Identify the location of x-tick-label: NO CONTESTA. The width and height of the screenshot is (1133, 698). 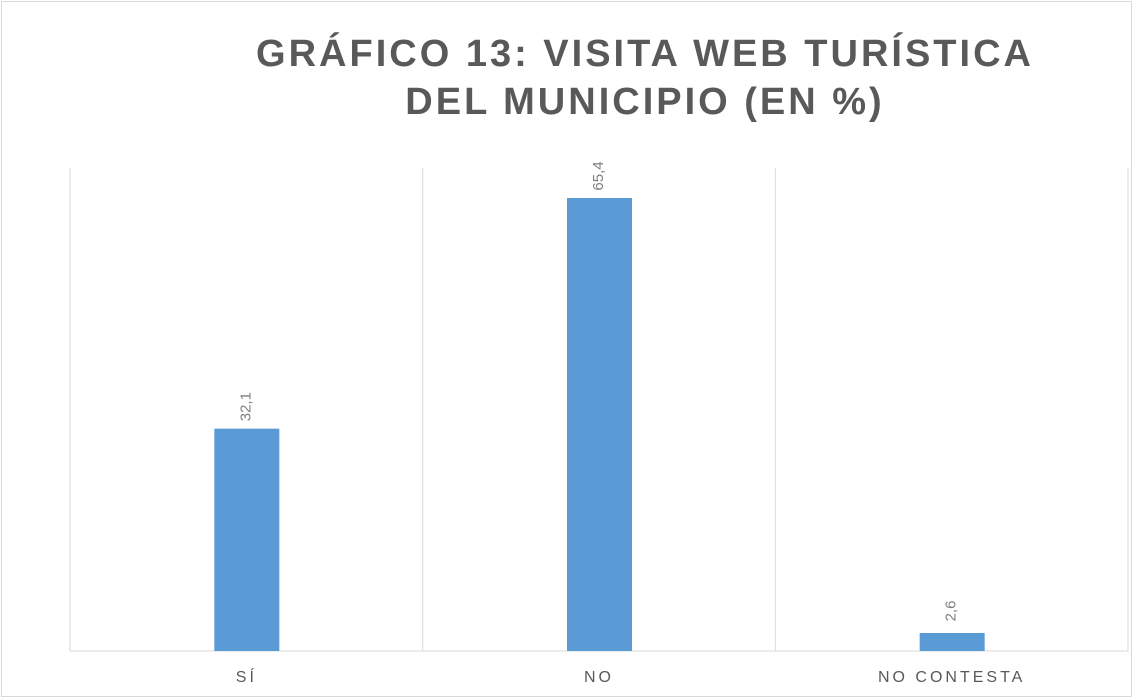
(951, 677).